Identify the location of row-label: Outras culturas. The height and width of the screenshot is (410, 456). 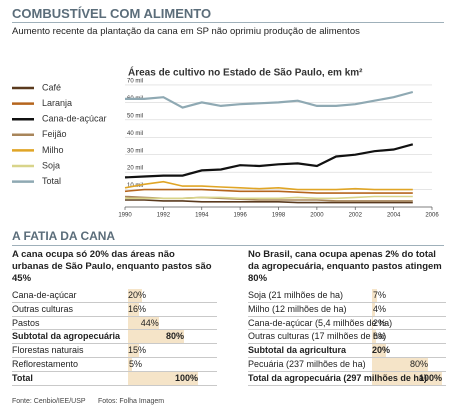
(43, 308).